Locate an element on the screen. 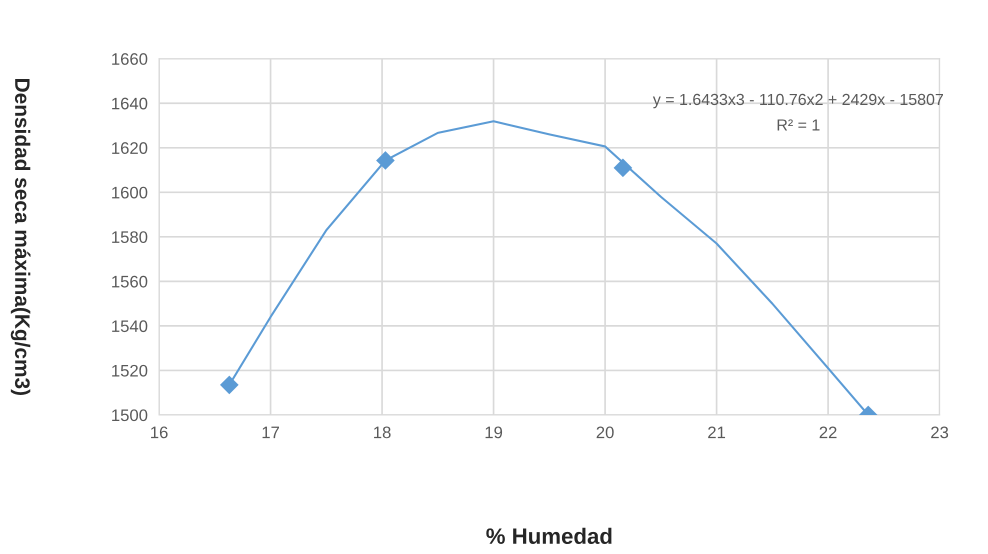 This screenshot has height=554, width=988. y-axis-title: Densidad seca máxima(Kg/cm3) is located at coordinates (20, 237).